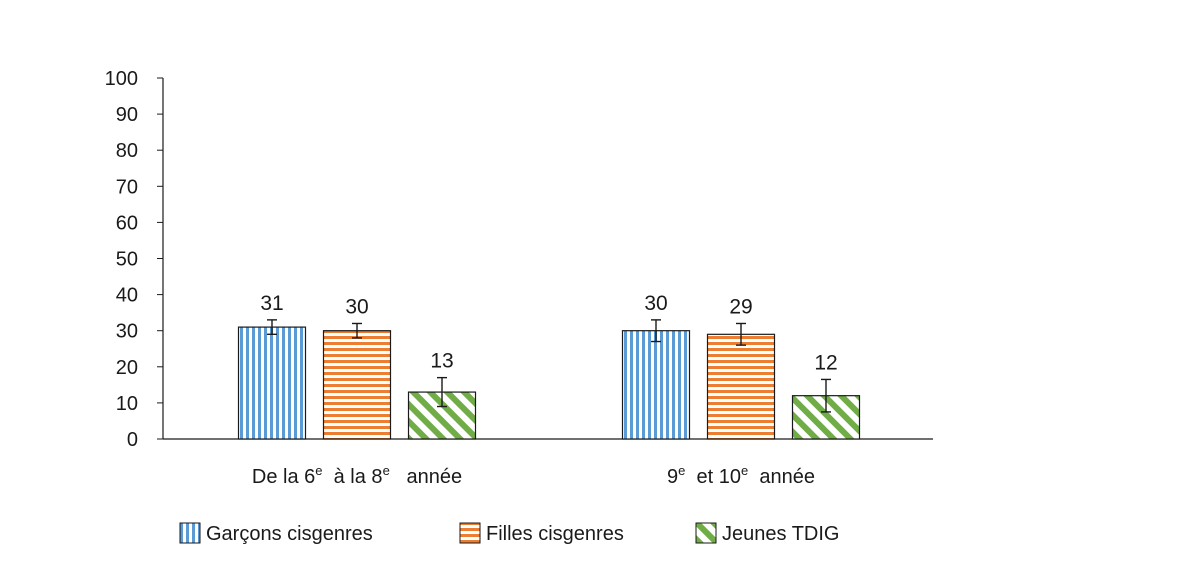 The image size is (1200, 570). What do you see at coordinates (121, 79) in the screenshot?
I see `y-tick-label: 100` at bounding box center [121, 79].